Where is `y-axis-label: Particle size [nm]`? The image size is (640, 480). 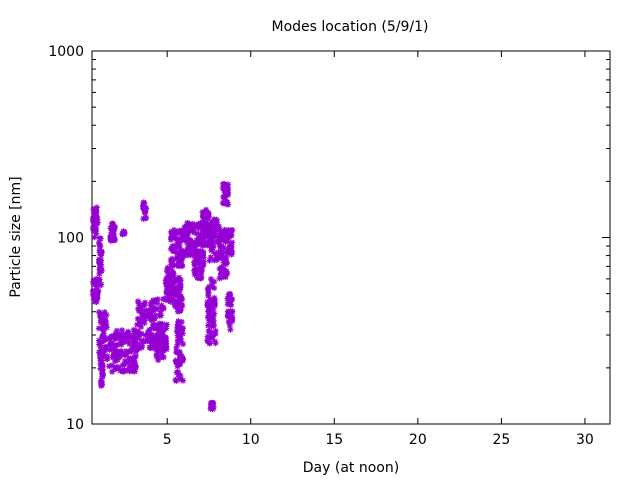 y-axis-label: Particle size [nm] is located at coordinates (16, 236).